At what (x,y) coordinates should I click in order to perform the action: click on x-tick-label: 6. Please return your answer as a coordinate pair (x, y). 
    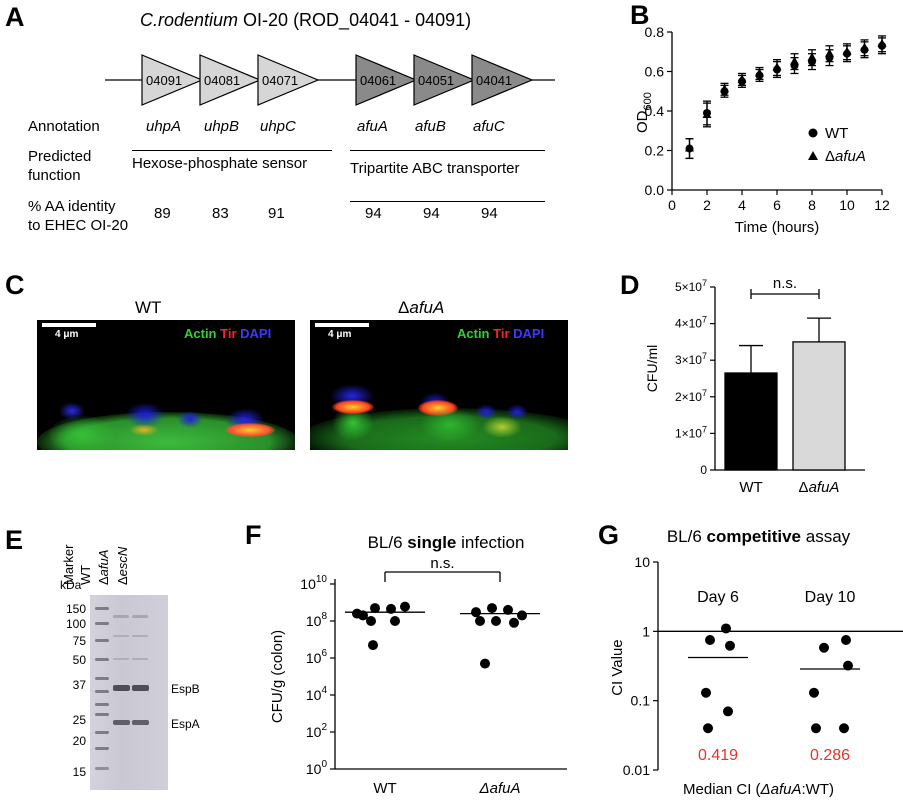
    Looking at the image, I should click on (777, 205).